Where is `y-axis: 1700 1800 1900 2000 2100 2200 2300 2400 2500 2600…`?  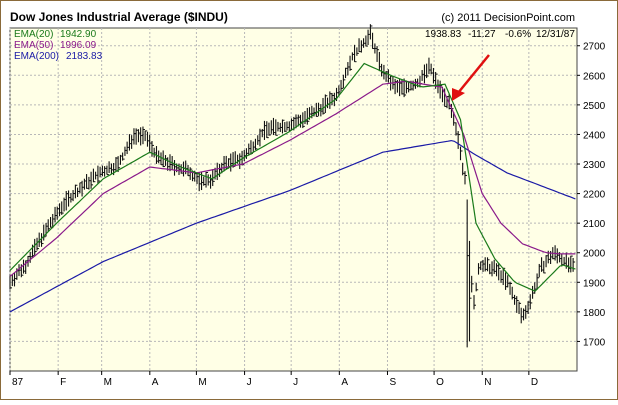
y-axis: 1700 1800 1900 2000 2100 2200 2300 2400 2500 2600… is located at coordinates (591, 195).